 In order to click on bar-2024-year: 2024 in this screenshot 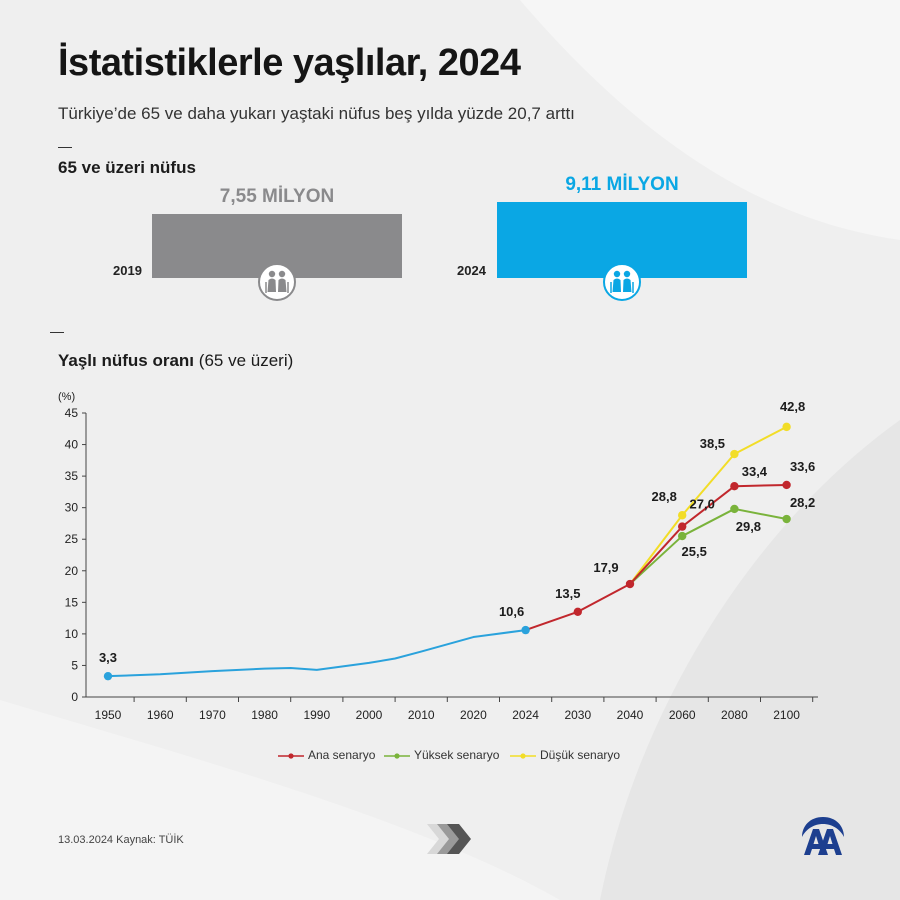, I will do `click(471, 270)`.